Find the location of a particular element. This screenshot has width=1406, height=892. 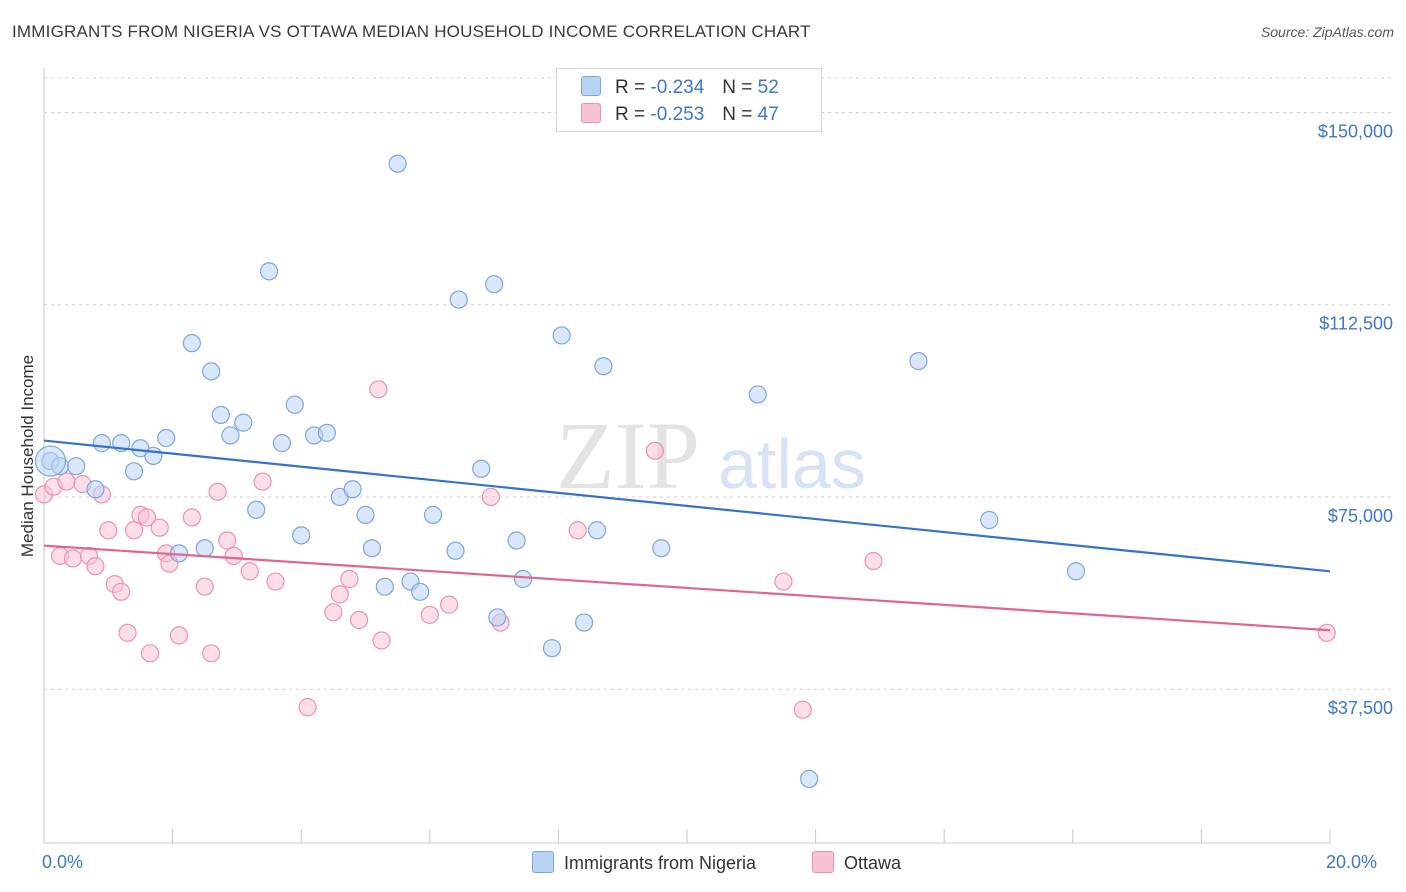

legend-item-nigeria: Immigrants from Nigeria is located at coordinates (644, 862).